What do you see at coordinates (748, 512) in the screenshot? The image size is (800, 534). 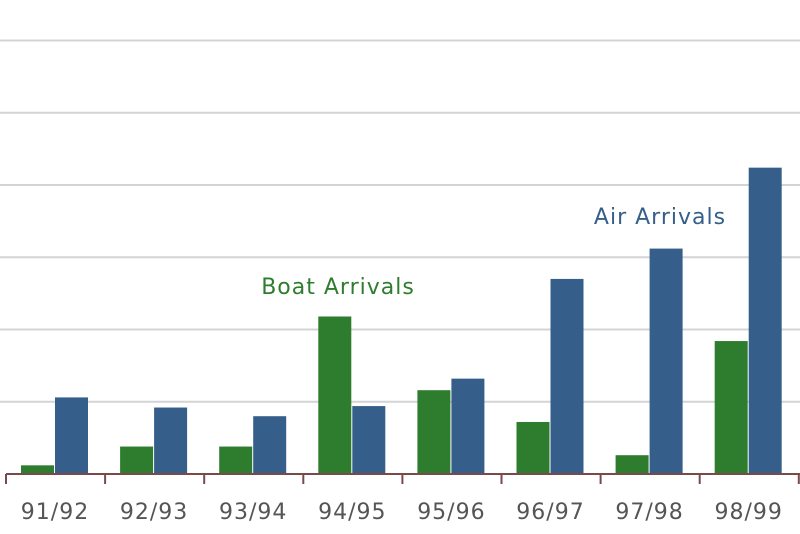 I see `x-tick-label-98-99: 98/99` at bounding box center [748, 512].